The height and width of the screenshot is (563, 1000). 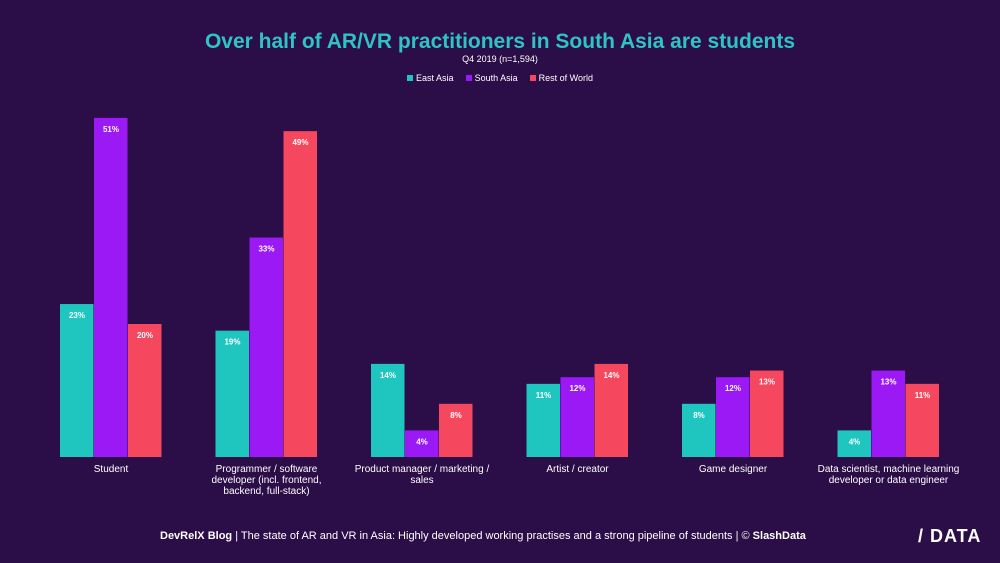 I want to click on data-label-east-asia-0: 23%, so click(x=77, y=315).